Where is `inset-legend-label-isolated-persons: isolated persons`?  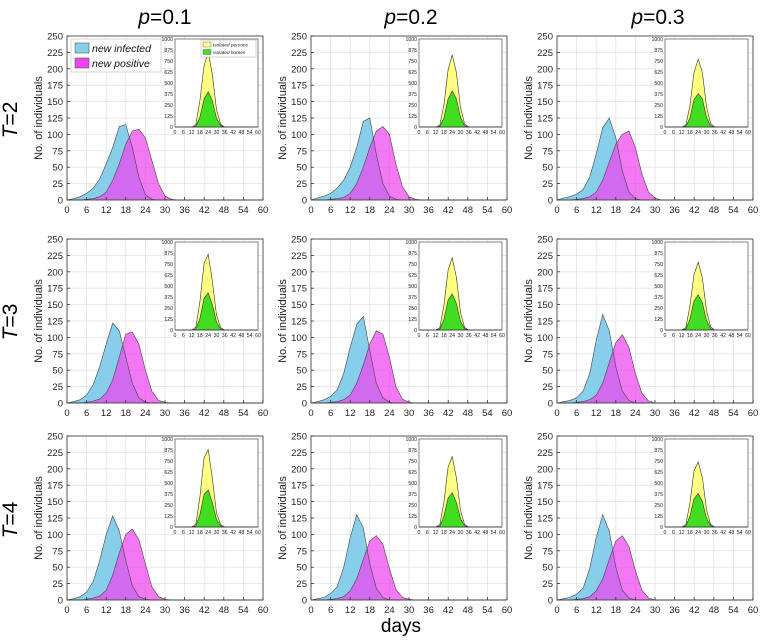 inset-legend-label-isolated-persons: isolated persons is located at coordinates (231, 46).